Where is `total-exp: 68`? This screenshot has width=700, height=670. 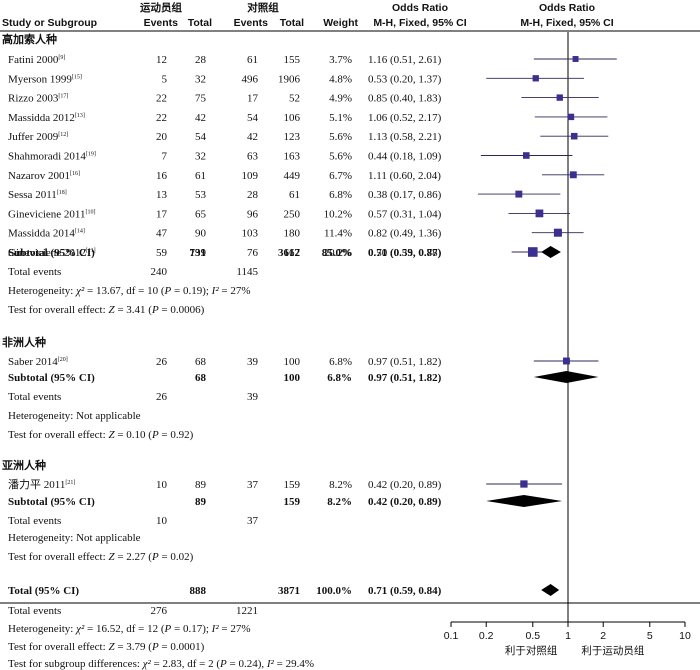
total-exp: 68 is located at coordinates (201, 362).